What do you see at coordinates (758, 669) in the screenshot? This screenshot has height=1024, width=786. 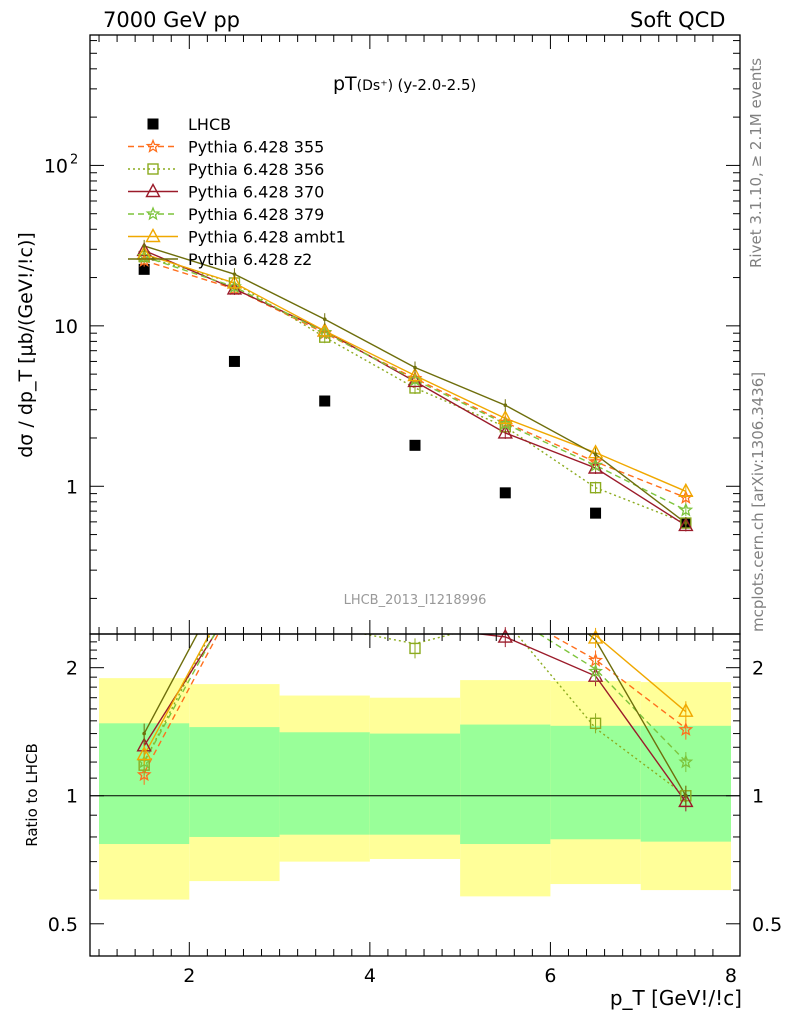 I see `ratio-y-tick-label-right: 2` at bounding box center [758, 669].